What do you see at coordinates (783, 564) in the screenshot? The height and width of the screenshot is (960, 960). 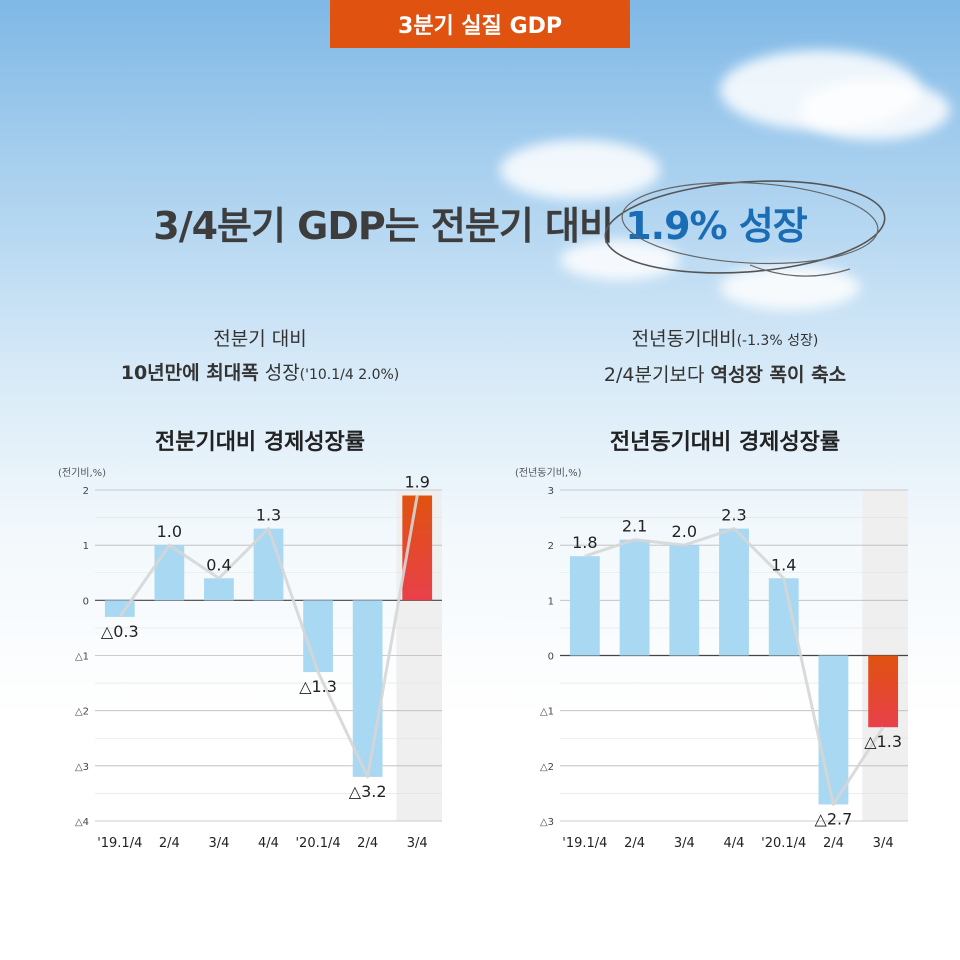 I see `data-label: 1.4` at bounding box center [783, 564].